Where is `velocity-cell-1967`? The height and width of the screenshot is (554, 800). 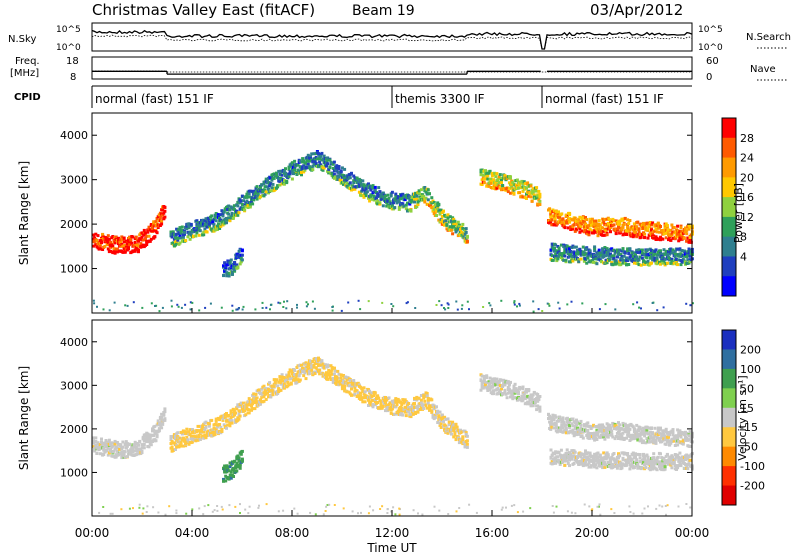 velocity-cell-1967 is located at coordinates (676, 436).